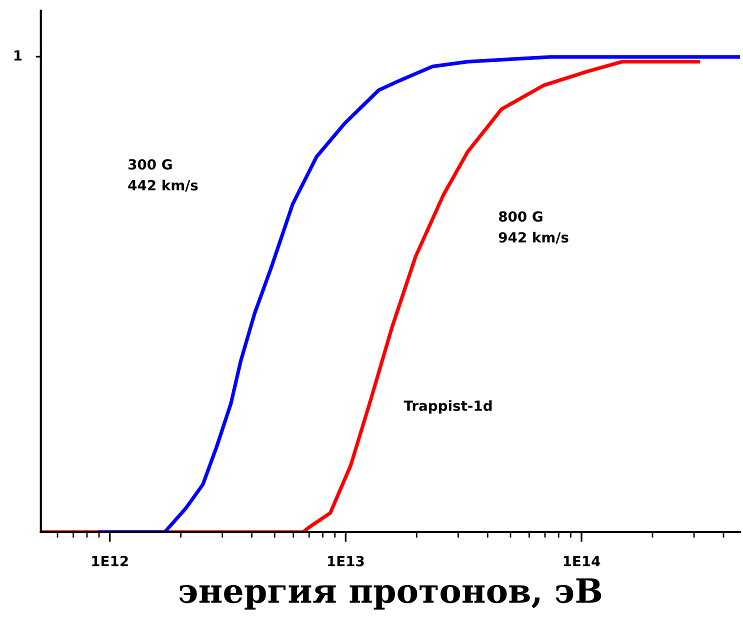 The image size is (743, 636). Describe the element at coordinates (582, 561) in the screenshot. I see `x-tick-label: 1E14` at that location.